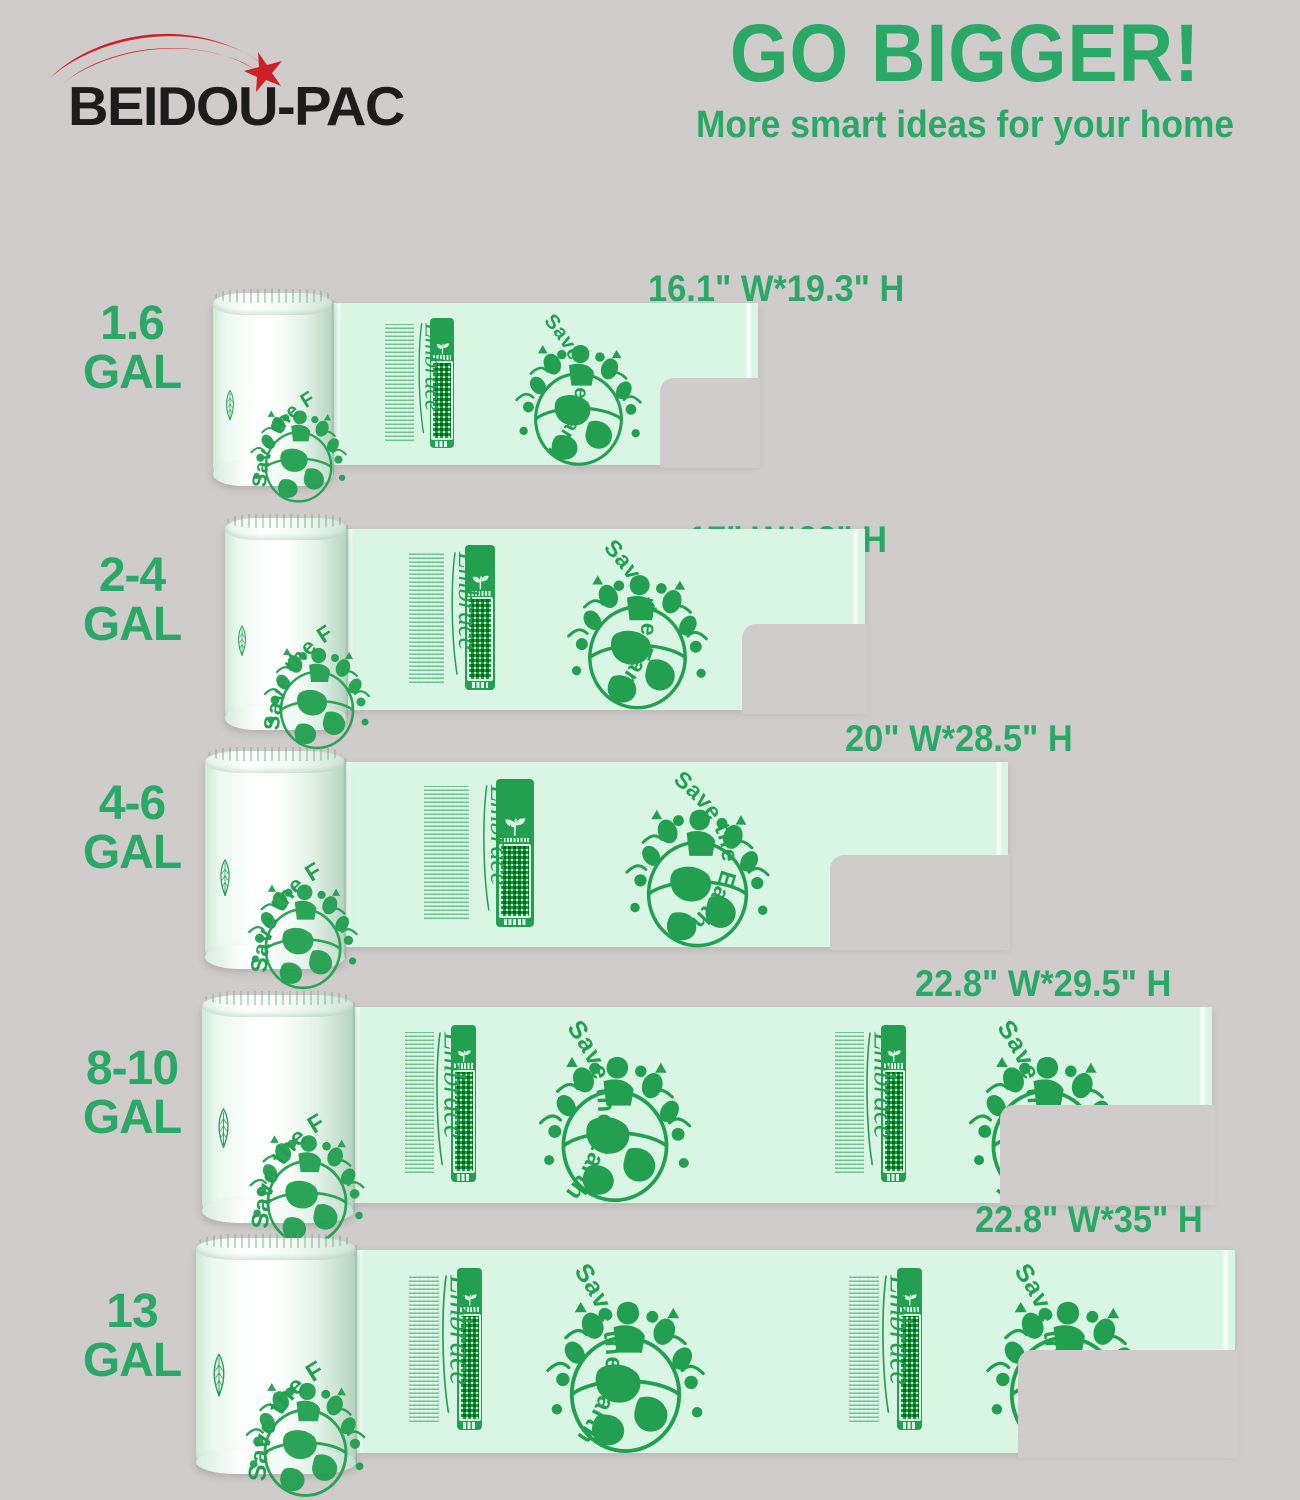 This screenshot has height=1500, width=1300. What do you see at coordinates (132, 1068) in the screenshot?
I see `capacity-value: 8-10` at bounding box center [132, 1068].